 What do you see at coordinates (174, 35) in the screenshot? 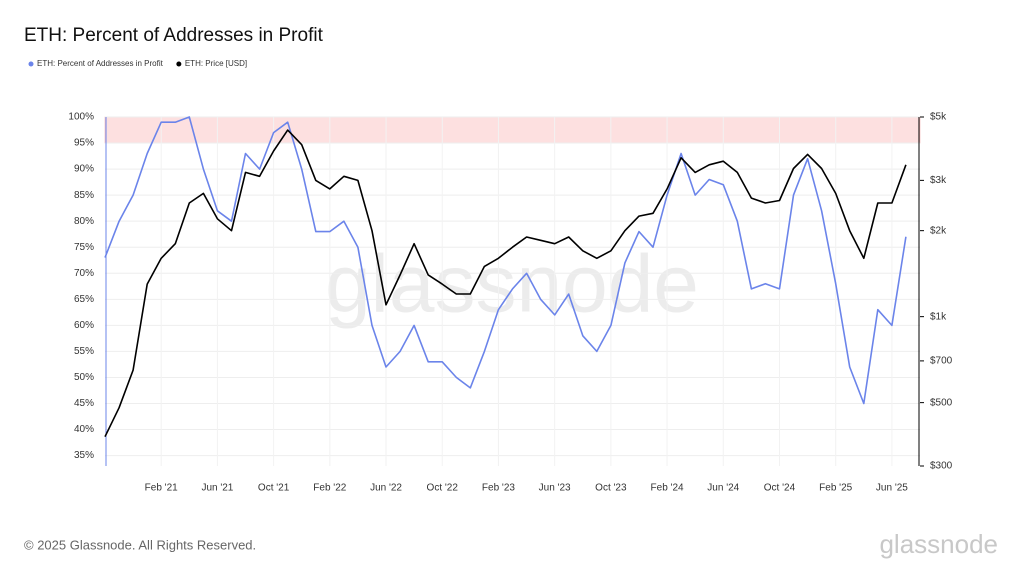
I see `chart-title: ETH: Percent of Addresses in Profit` at bounding box center [174, 35].